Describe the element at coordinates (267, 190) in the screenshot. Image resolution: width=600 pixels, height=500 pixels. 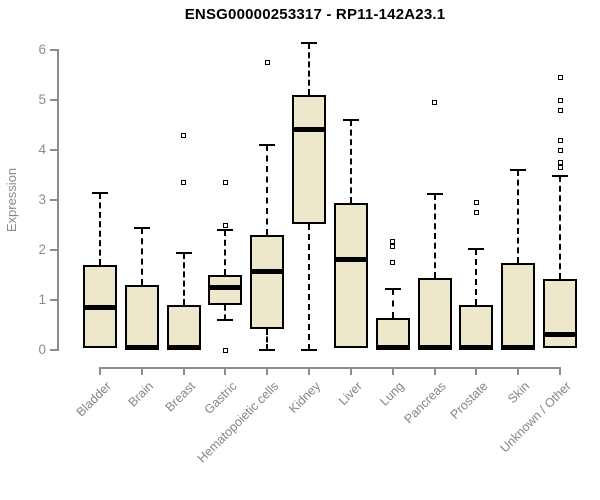
I see `upper-whisker-hematopoietic-cells` at that location.